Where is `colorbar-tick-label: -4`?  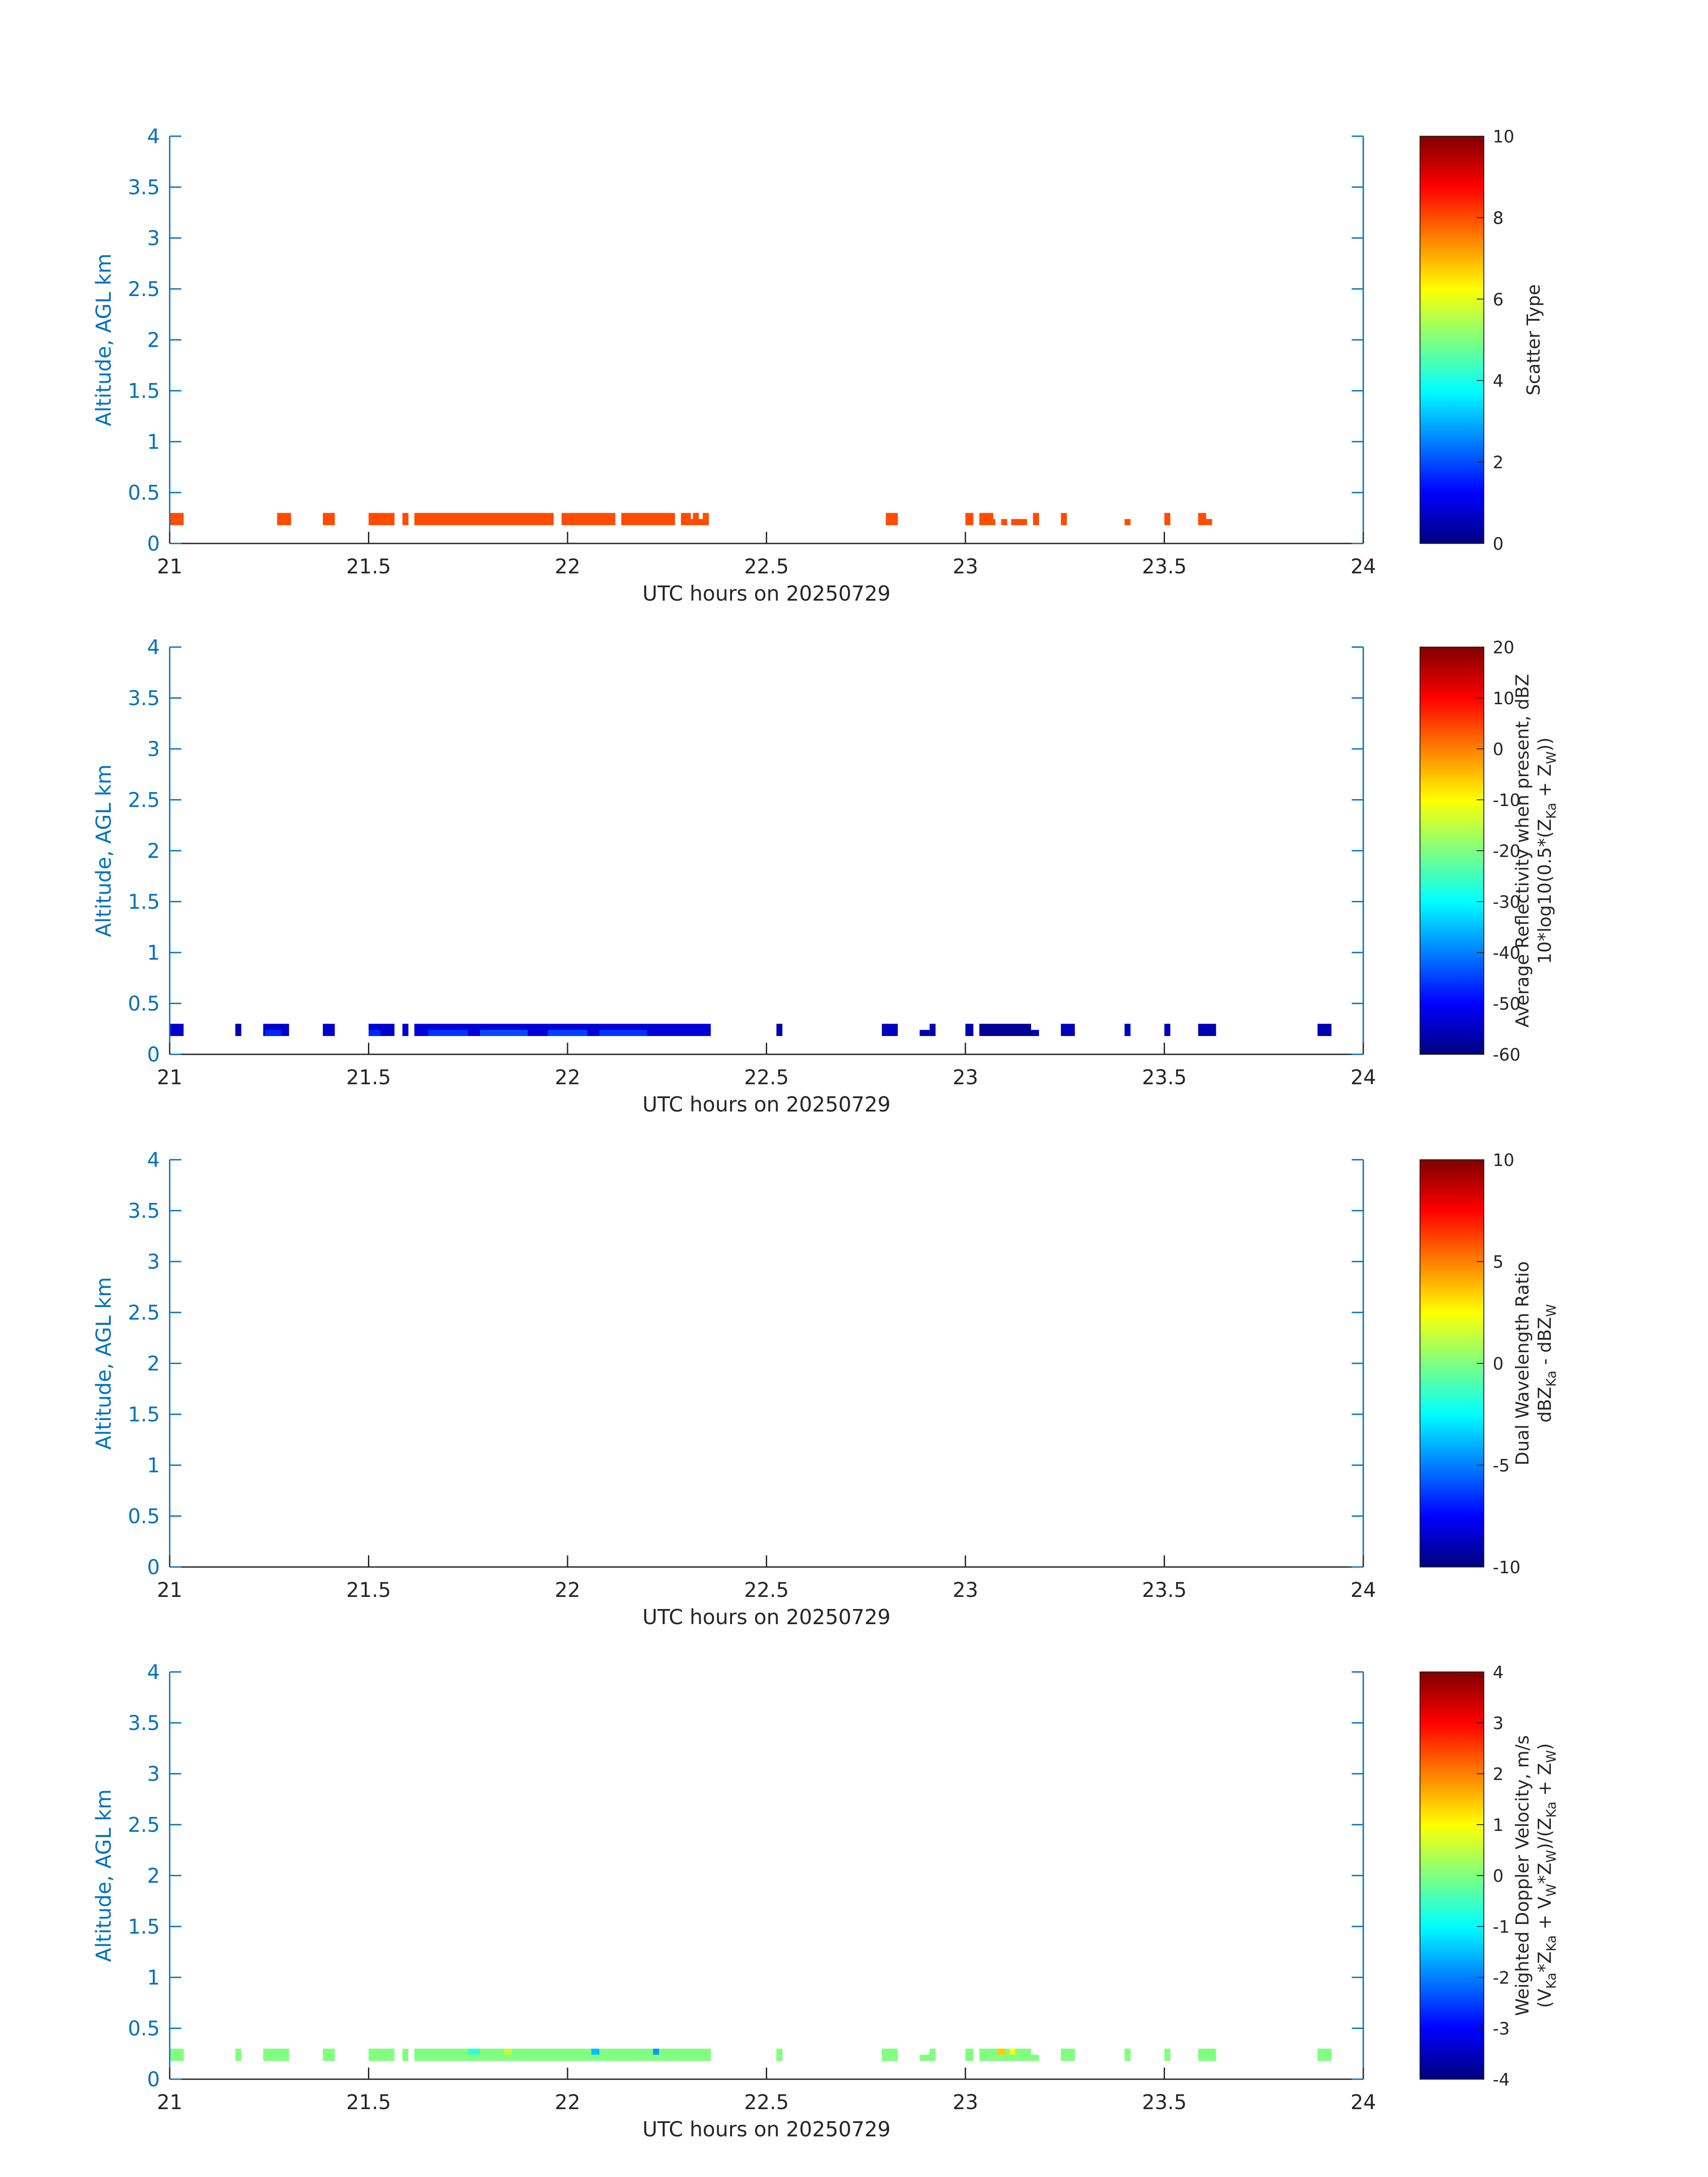 colorbar-tick-label: -4 is located at coordinates (1501, 2079).